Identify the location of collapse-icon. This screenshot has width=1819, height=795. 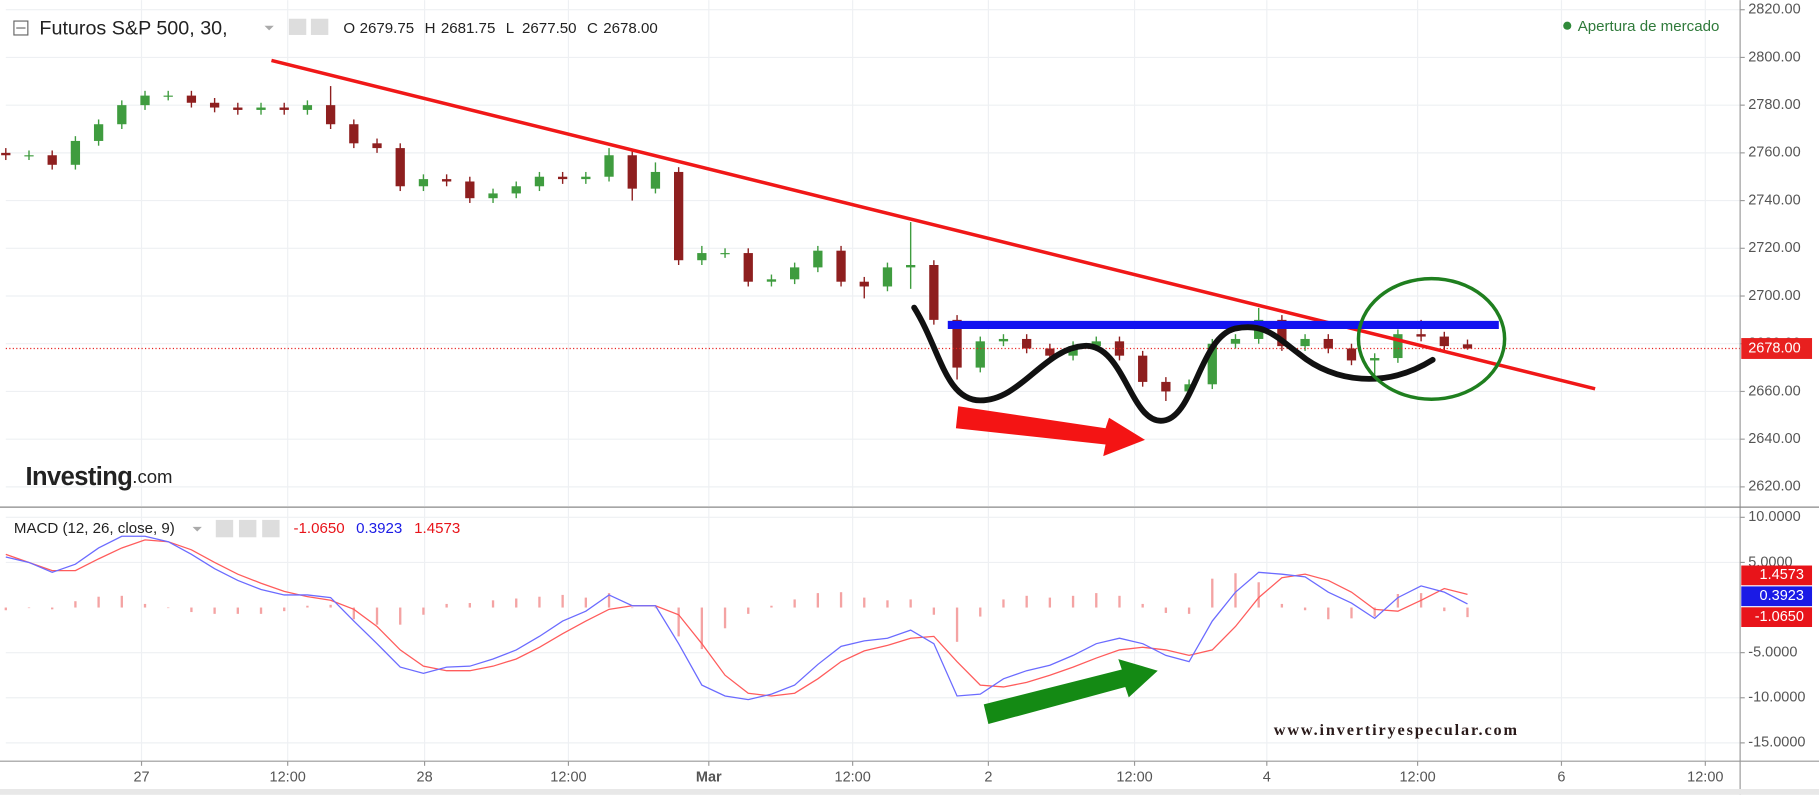
(21, 28).